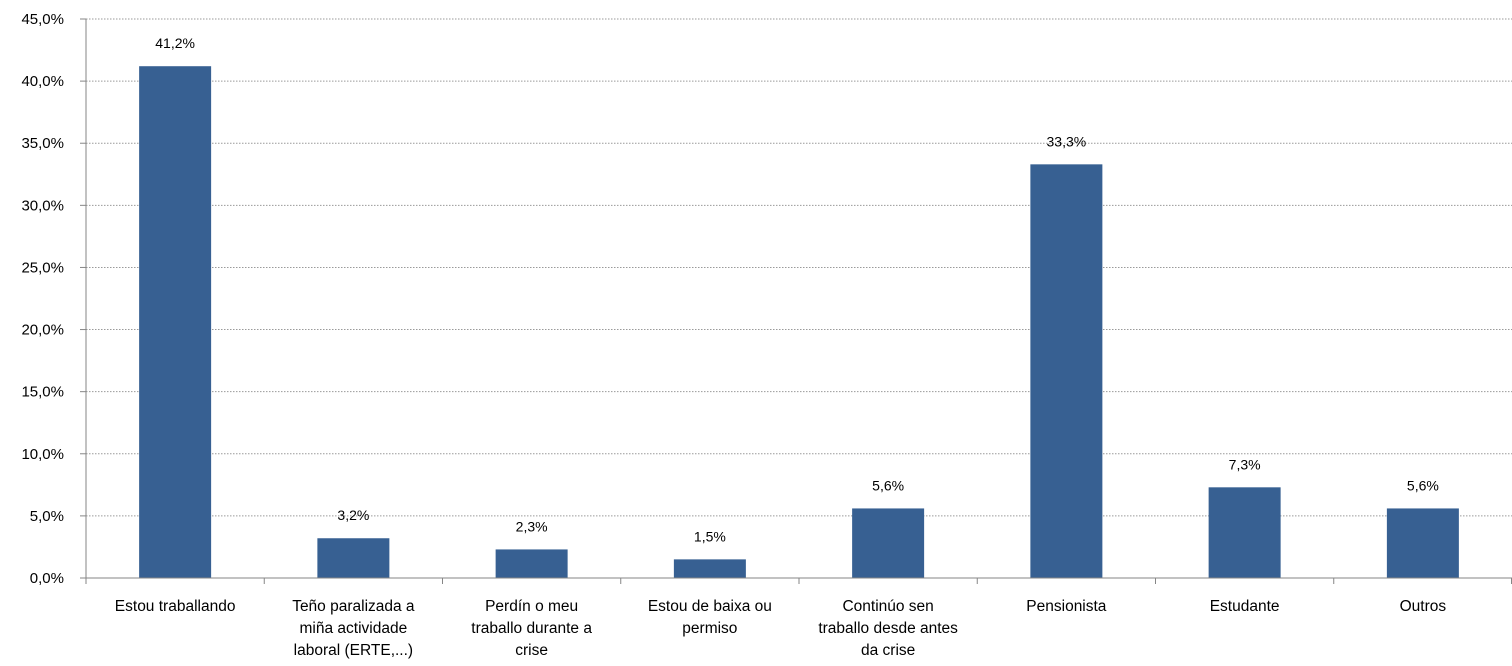  What do you see at coordinates (42, 143) in the screenshot?
I see `y-tick-label: 35,0%` at bounding box center [42, 143].